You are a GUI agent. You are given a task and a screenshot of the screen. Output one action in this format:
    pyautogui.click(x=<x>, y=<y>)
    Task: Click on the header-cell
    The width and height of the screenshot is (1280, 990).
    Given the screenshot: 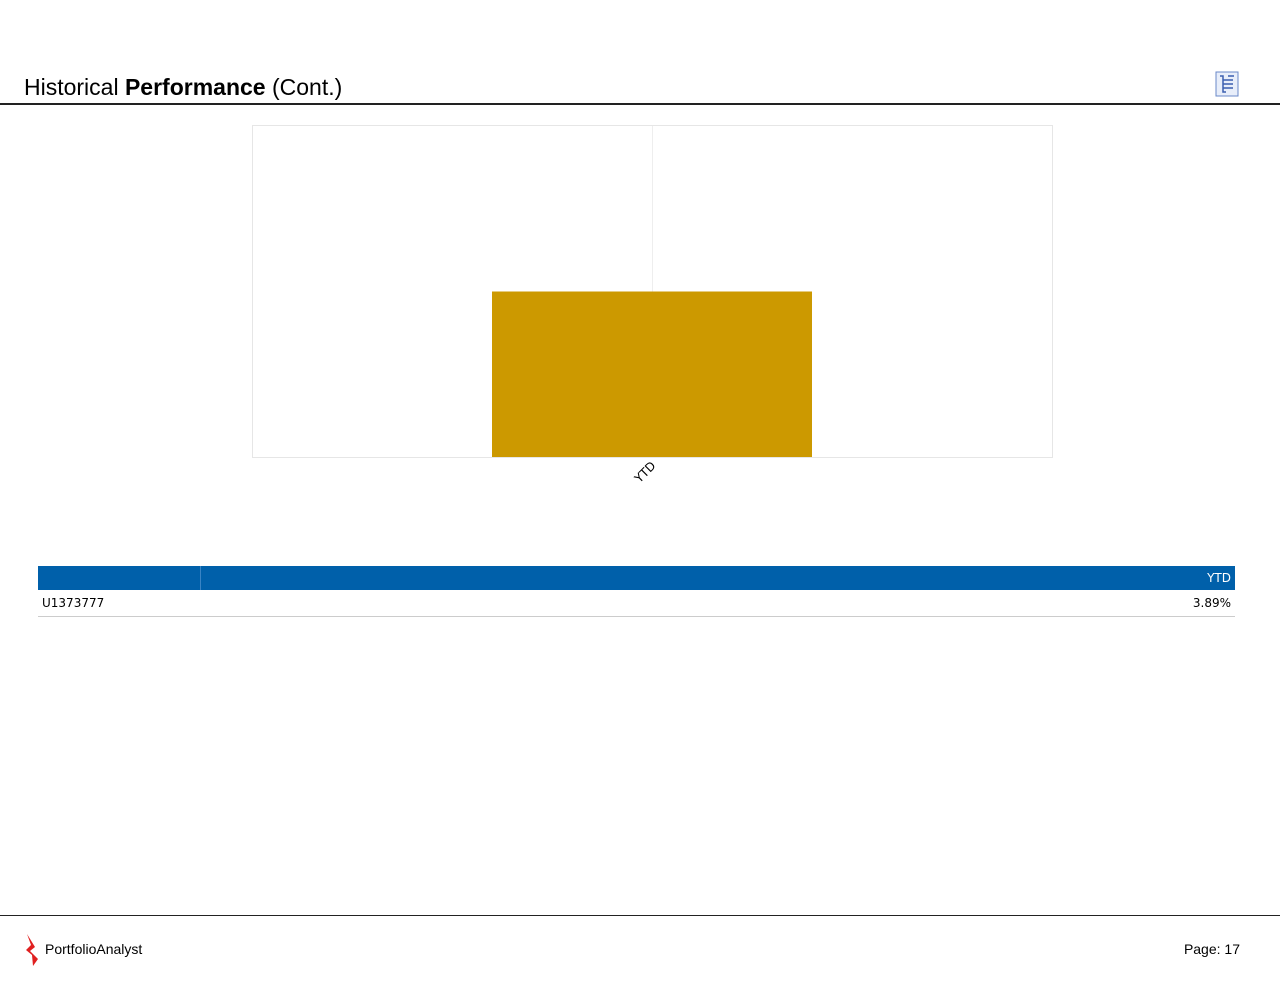 What is the action you would take?
    pyautogui.click(x=119, y=578)
    